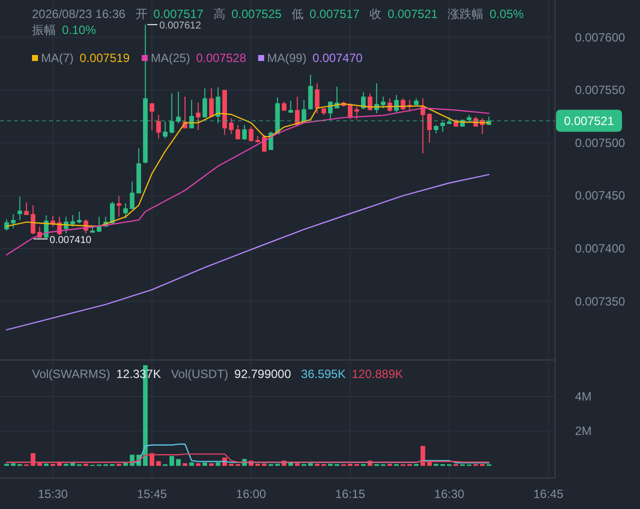 The width and height of the screenshot is (640, 509). Describe the element at coordinates (79, 30) in the screenshot. I see `annotation: 0.10%` at that location.